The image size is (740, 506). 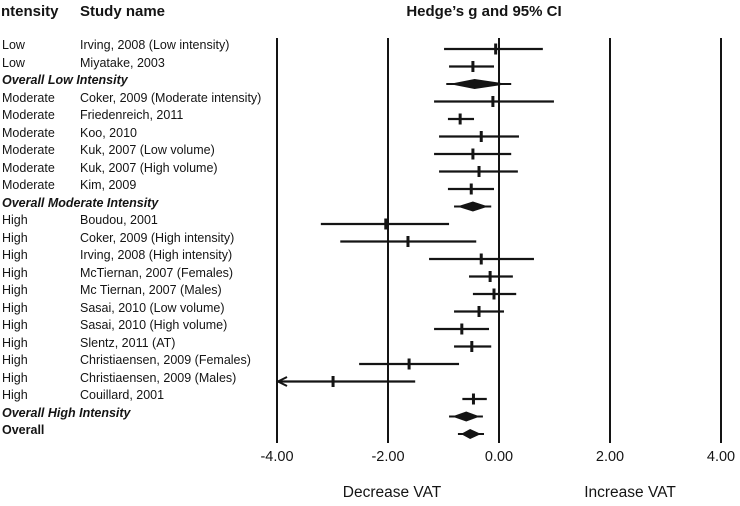 What do you see at coordinates (392, 492) in the screenshot?
I see `axis-label-decrease-vat: Decrease VAT` at bounding box center [392, 492].